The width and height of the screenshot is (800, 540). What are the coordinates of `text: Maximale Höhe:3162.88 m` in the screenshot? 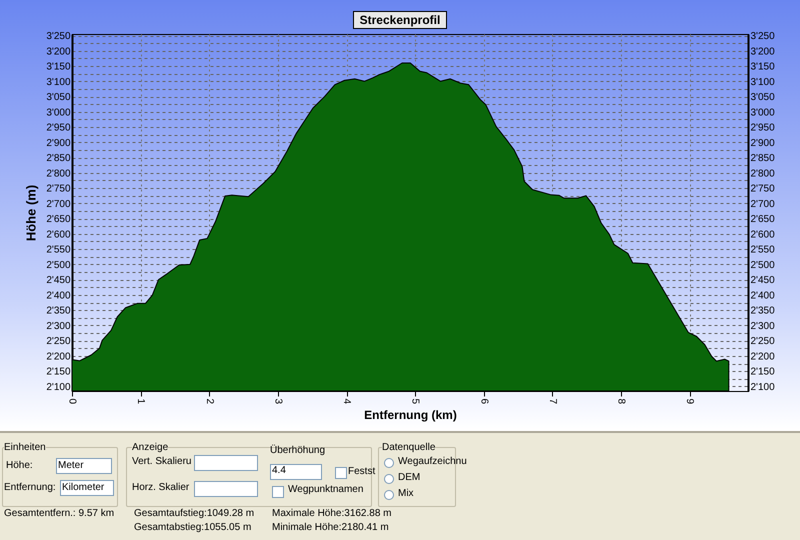 It's located at (332, 513).